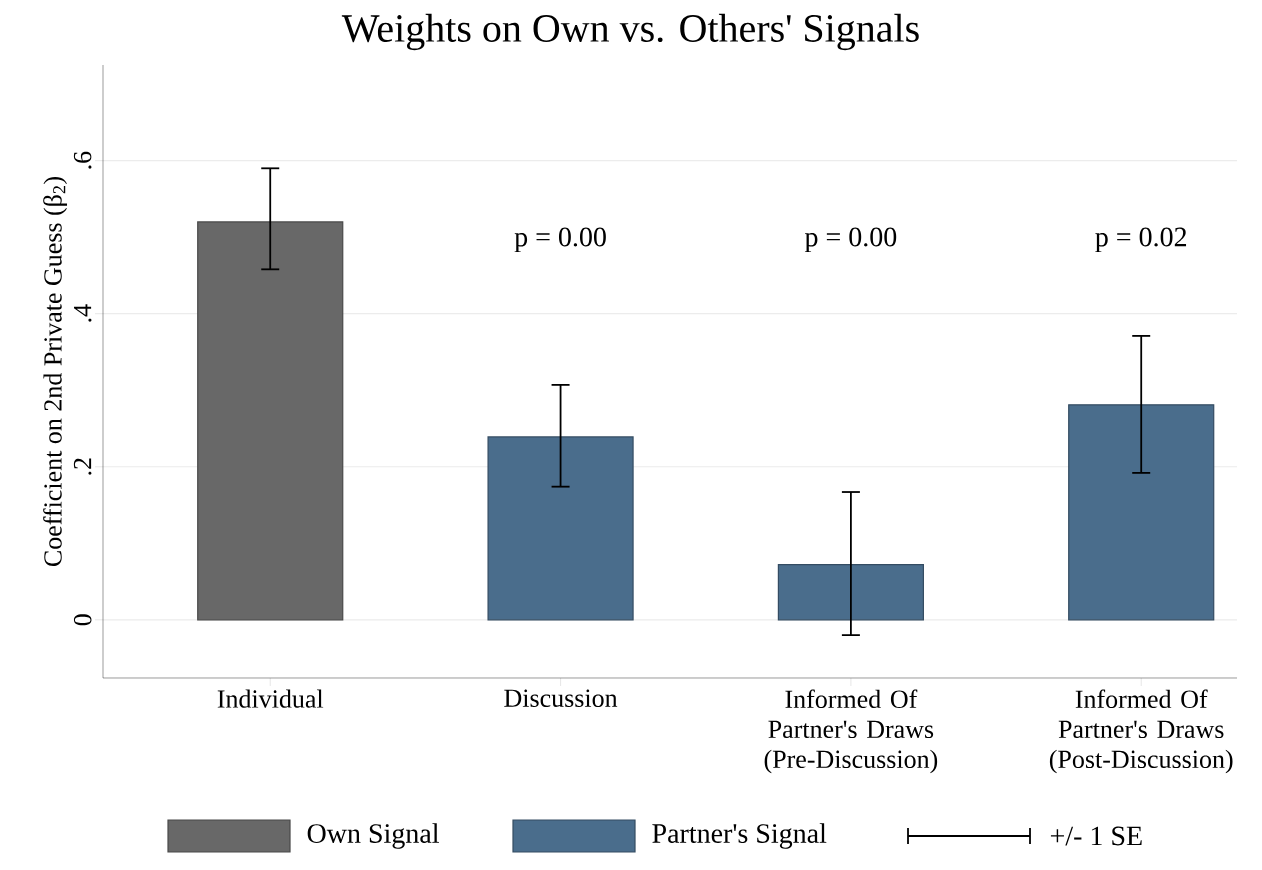 Image resolution: width=1262 pixels, height=870 pixels. What do you see at coordinates (55, 371) in the screenshot?
I see `y-axis-title: Coefficient on 2nd Private Guess (β$_{2}$)` at bounding box center [55, 371].